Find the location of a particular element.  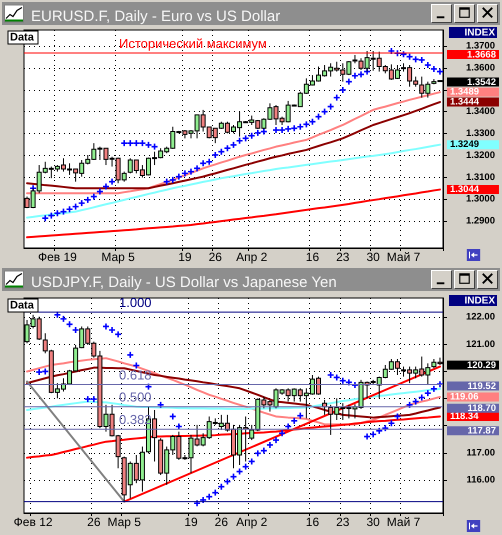

y-tick-label: 122.00 is located at coordinates (480, 317).